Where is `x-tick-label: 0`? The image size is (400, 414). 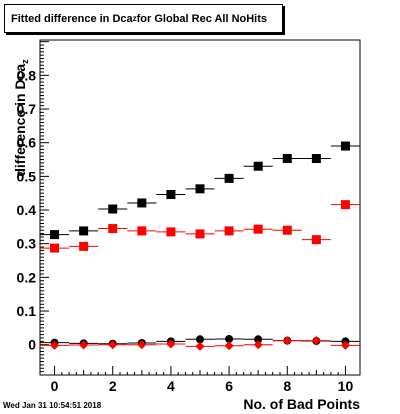 x-tick-label: 0 is located at coordinates (55, 386).